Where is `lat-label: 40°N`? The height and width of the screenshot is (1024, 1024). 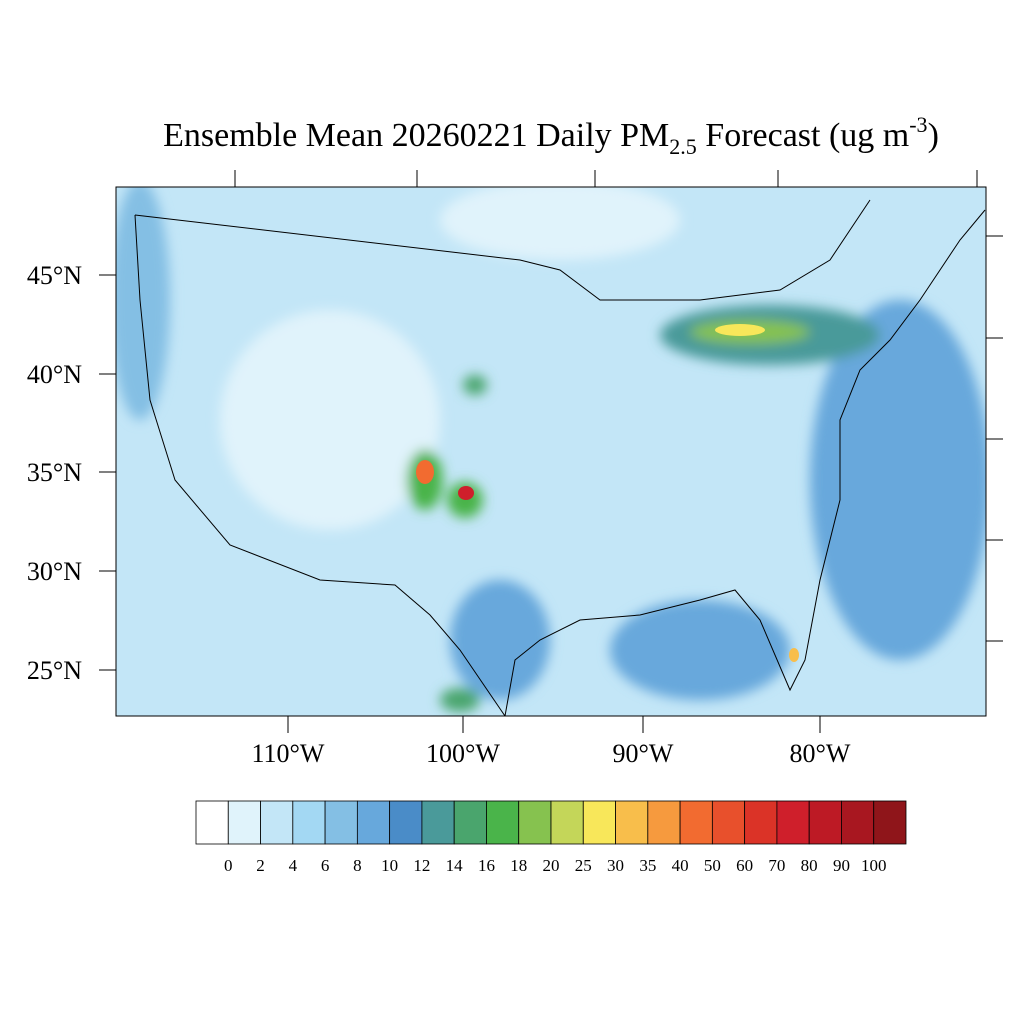 lat-label: 40°N is located at coordinates (54, 374).